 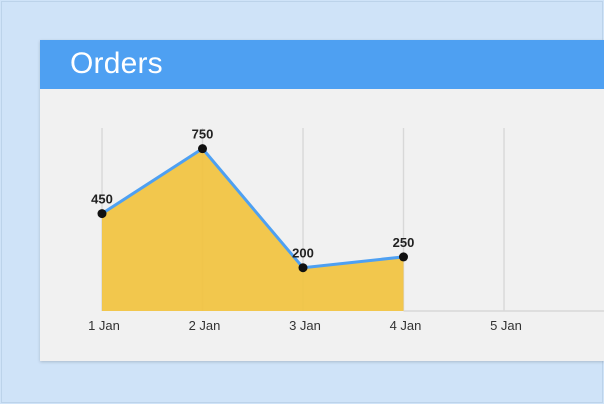 What do you see at coordinates (404, 242) in the screenshot?
I see `data-label-3: 250` at bounding box center [404, 242].